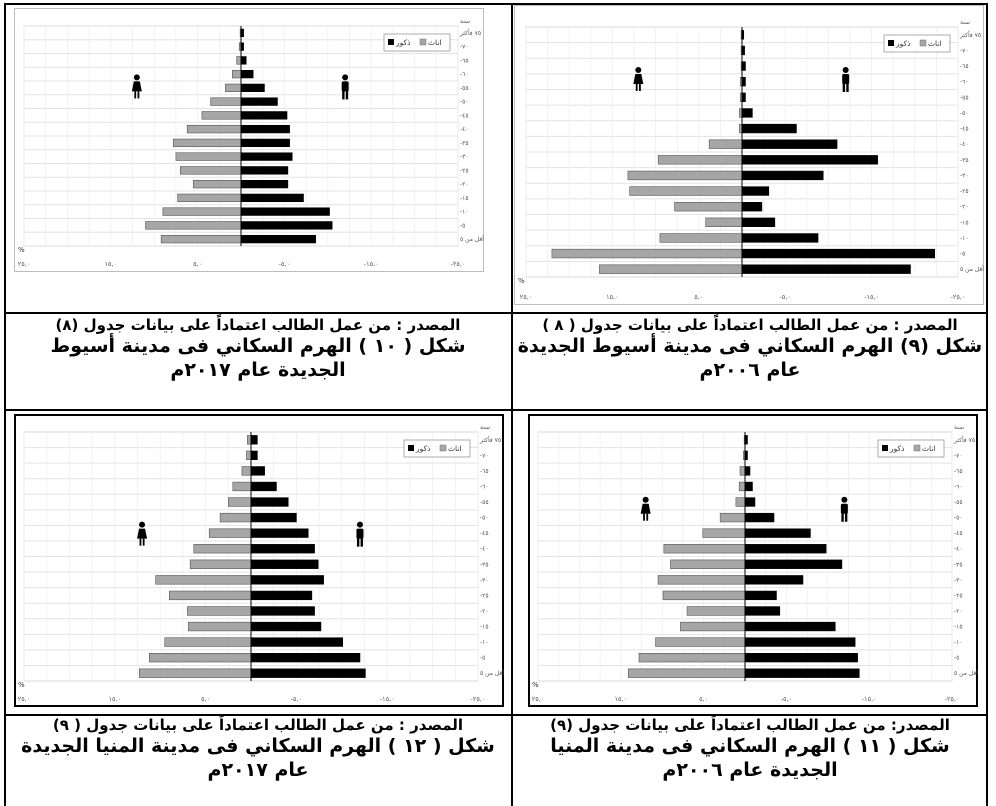  What do you see at coordinates (435, 42) in the screenshot?
I see `legend-label-female: اناث` at bounding box center [435, 42].